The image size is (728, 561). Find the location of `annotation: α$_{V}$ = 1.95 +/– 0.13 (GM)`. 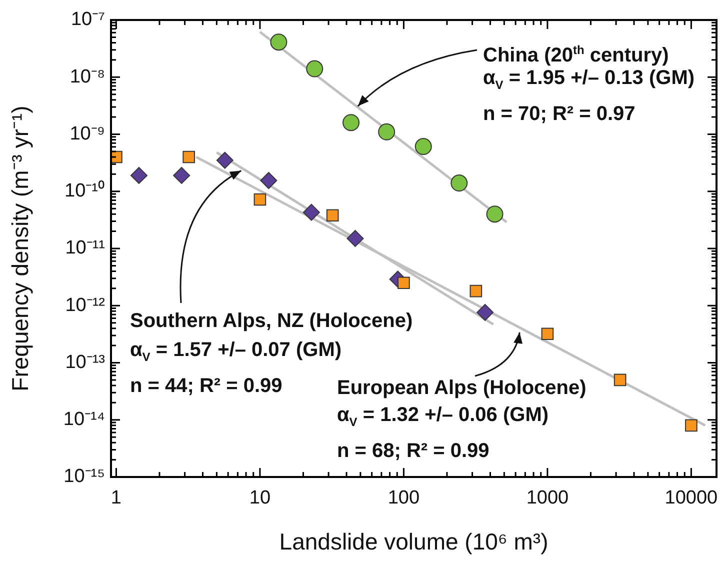

annotation: α$_{V}$ = 1.95 +/– 0.13 (GM) is located at coordinates (589, 80).